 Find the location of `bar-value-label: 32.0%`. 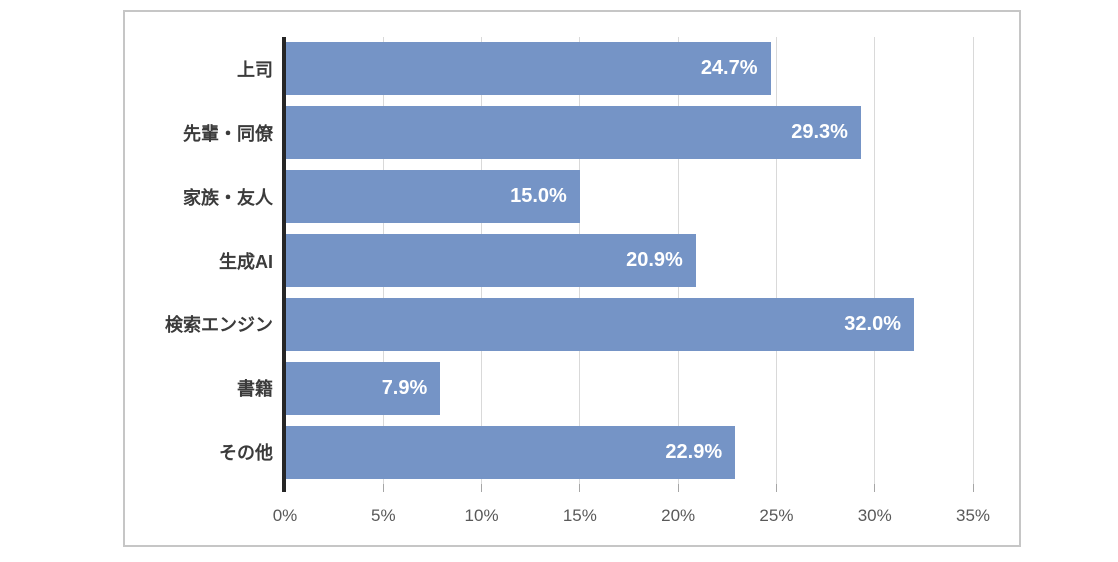

bar-value-label: 32.0% is located at coordinates (873, 323).